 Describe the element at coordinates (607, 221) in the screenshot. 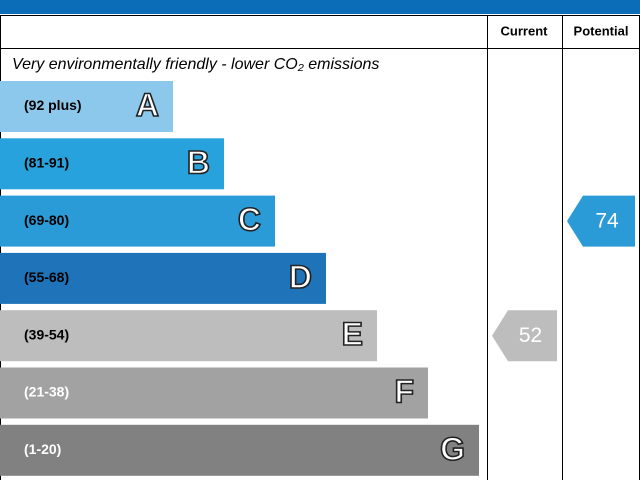

I see `potential-value: 74` at that location.